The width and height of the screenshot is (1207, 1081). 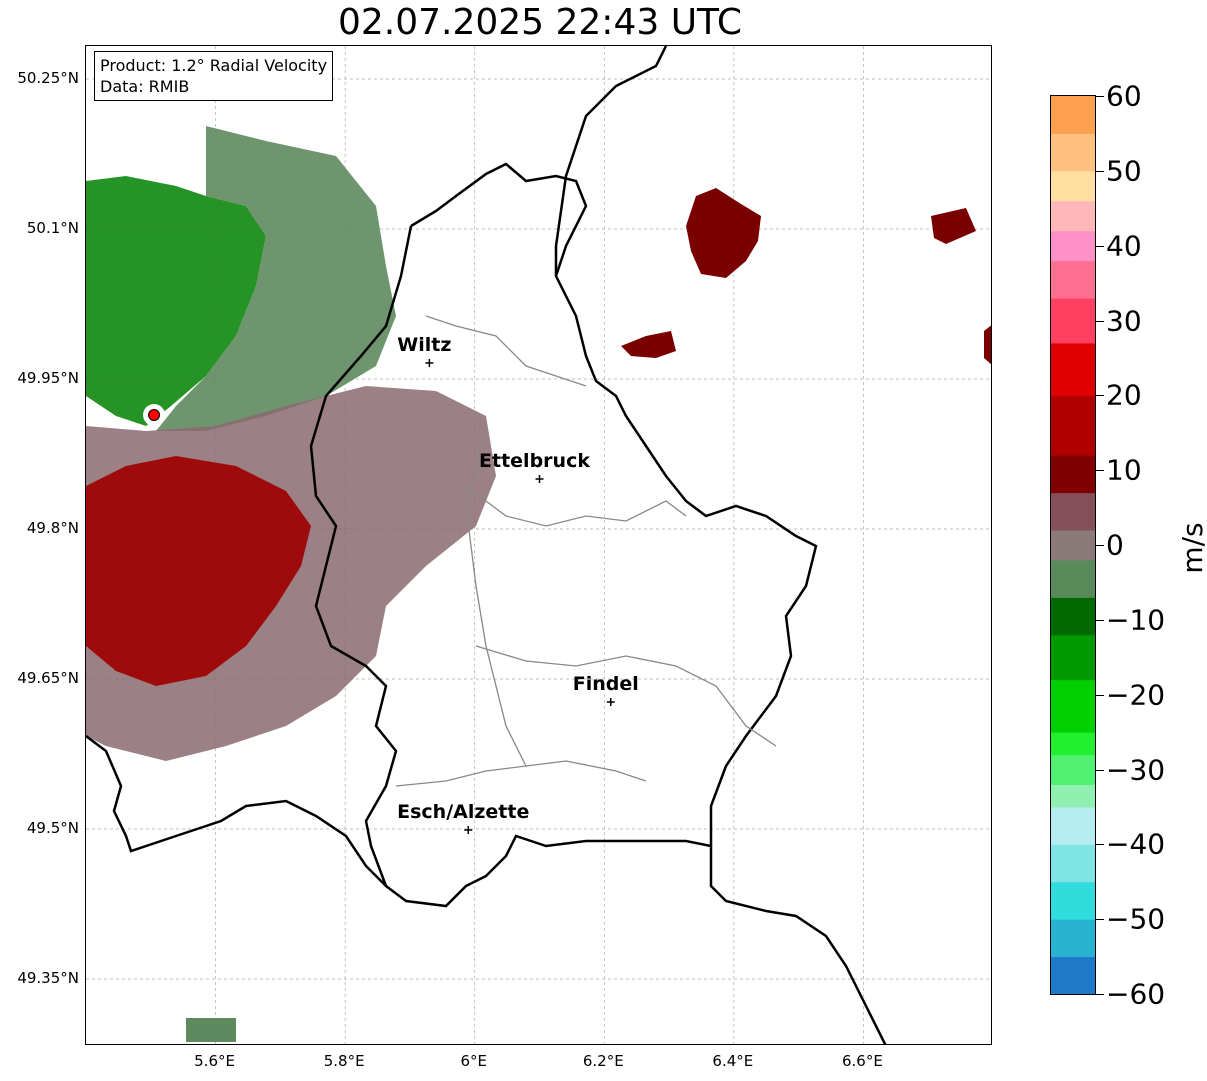 I want to click on echo-south-west-red, so click(x=198, y=571).